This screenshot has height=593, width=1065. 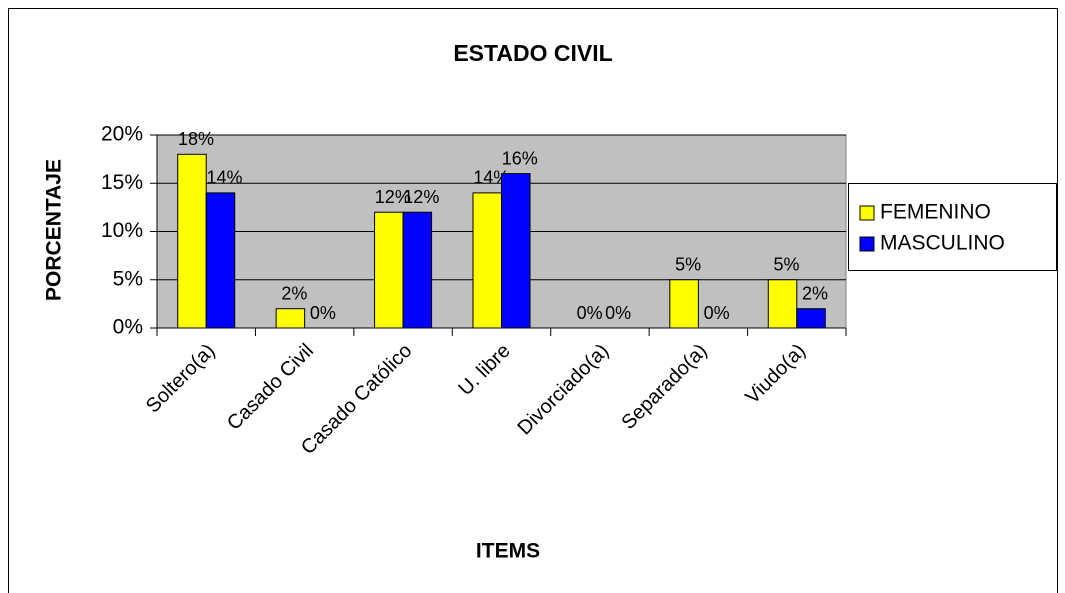 I want to click on data-label: 16%, so click(x=520, y=158).